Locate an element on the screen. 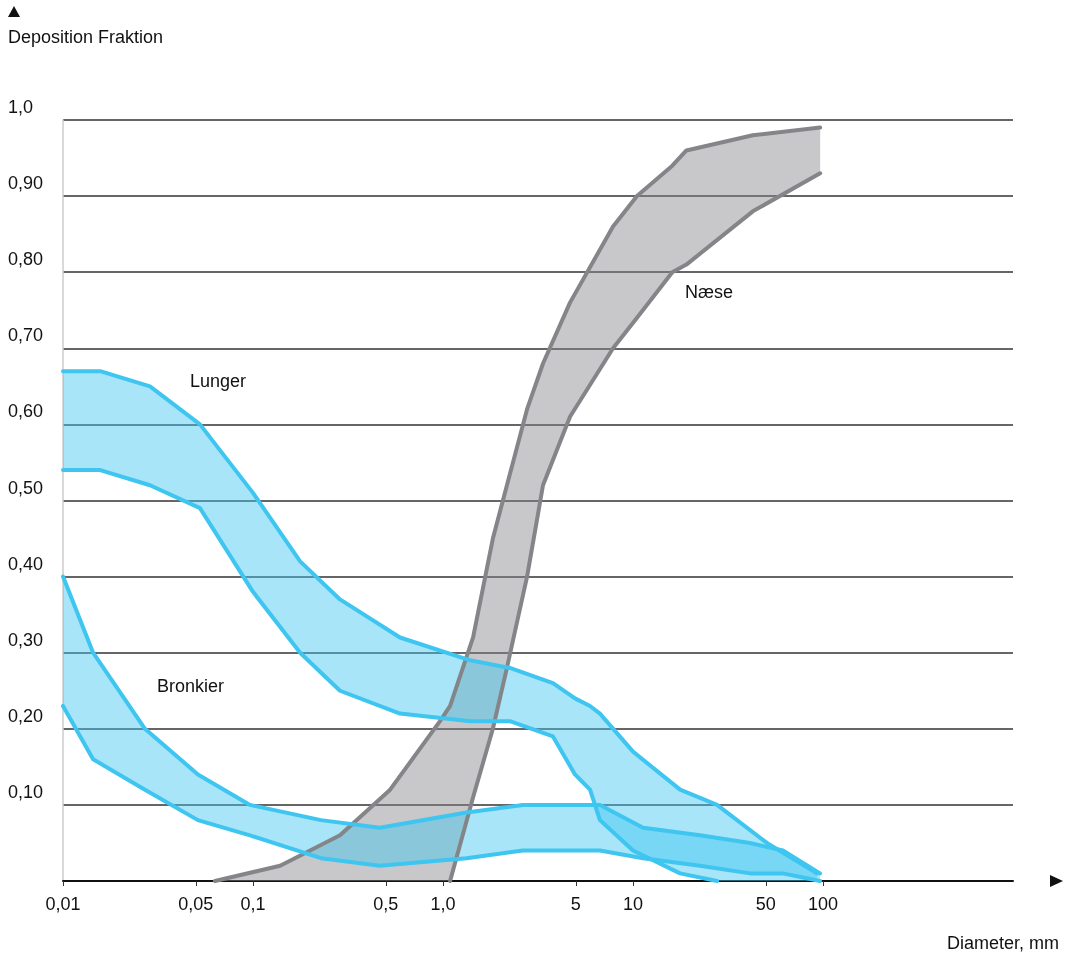  x-tick-label: 0,5 is located at coordinates (386, 904).